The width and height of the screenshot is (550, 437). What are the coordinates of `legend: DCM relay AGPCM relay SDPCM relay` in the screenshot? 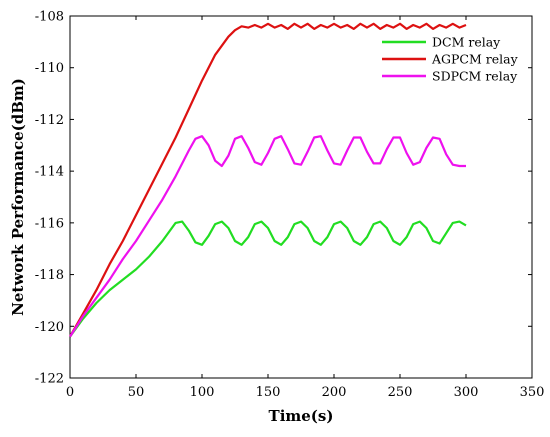 It's located at (450, 59).